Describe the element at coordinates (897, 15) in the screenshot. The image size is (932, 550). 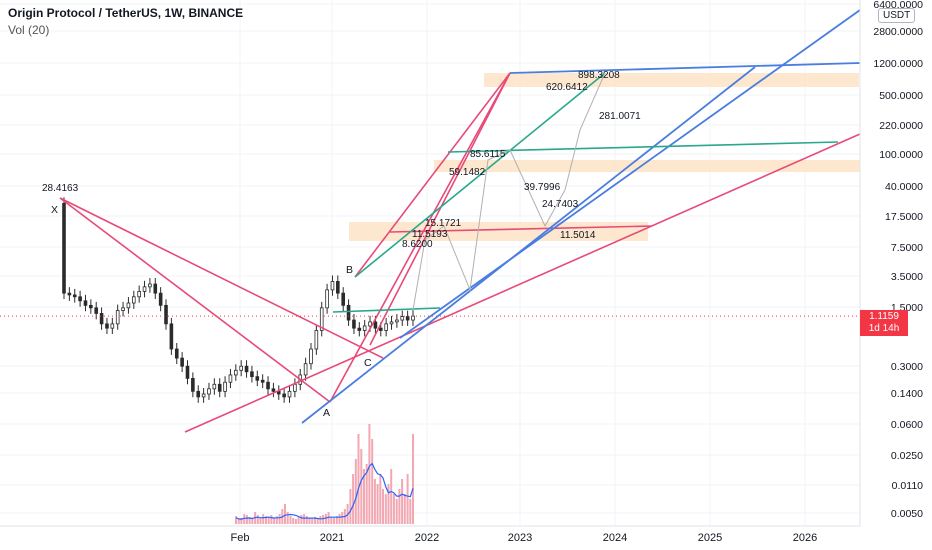
I see `currency-badge: USDT` at that location.